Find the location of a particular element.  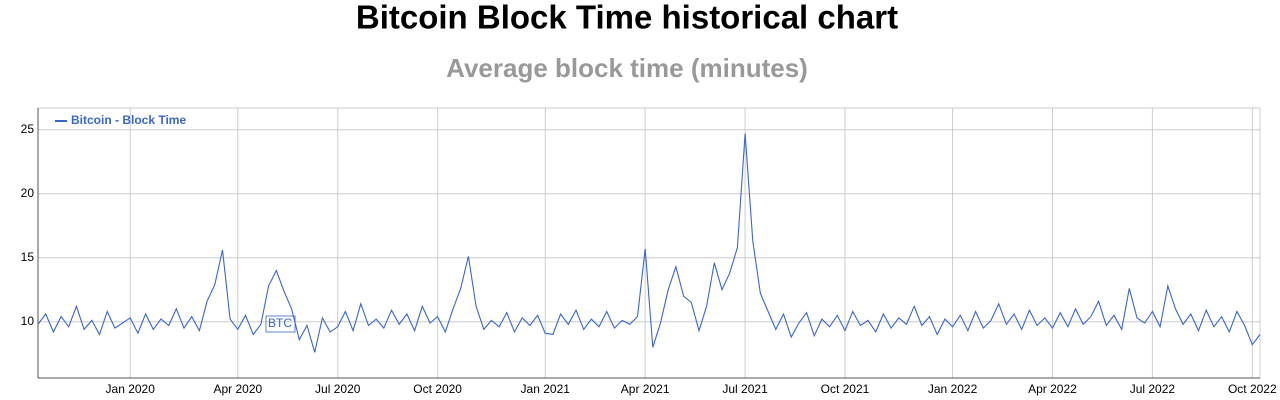

x-tick-label: Jul 2021 is located at coordinates (745, 389).